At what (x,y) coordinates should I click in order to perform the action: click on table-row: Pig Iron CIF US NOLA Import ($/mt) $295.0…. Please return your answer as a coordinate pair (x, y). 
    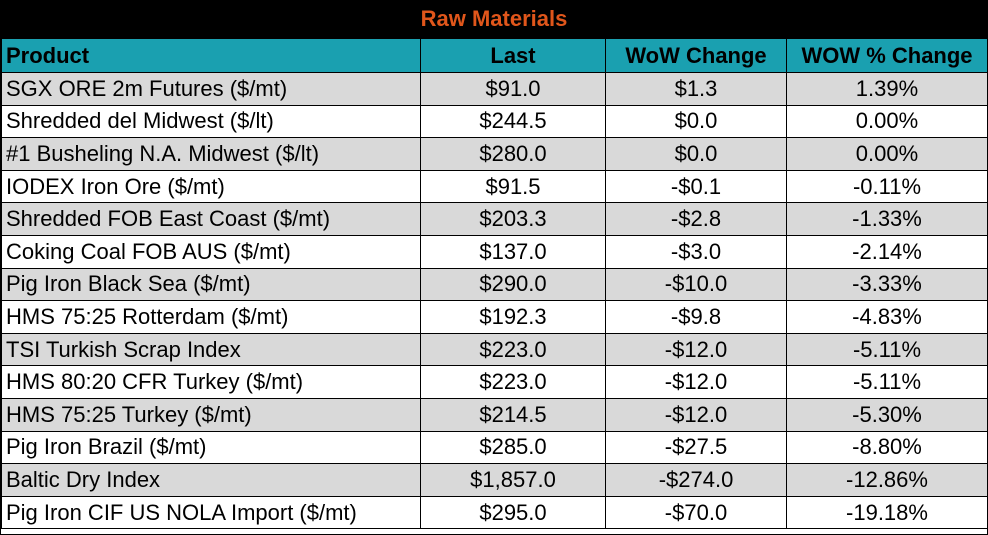
    Looking at the image, I should click on (494, 512).